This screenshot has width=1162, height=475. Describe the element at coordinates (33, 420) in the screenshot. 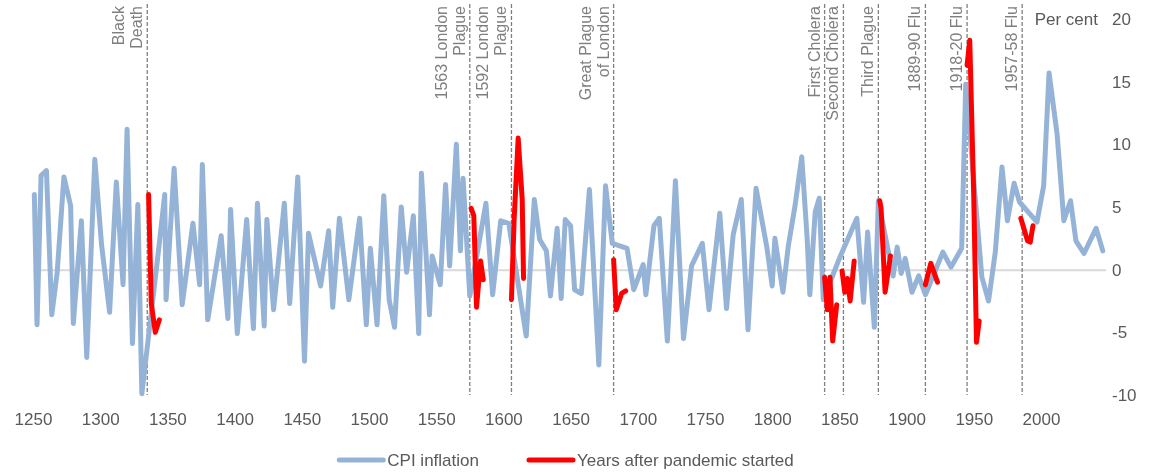

I see `x-tick-label: 1250` at that location.